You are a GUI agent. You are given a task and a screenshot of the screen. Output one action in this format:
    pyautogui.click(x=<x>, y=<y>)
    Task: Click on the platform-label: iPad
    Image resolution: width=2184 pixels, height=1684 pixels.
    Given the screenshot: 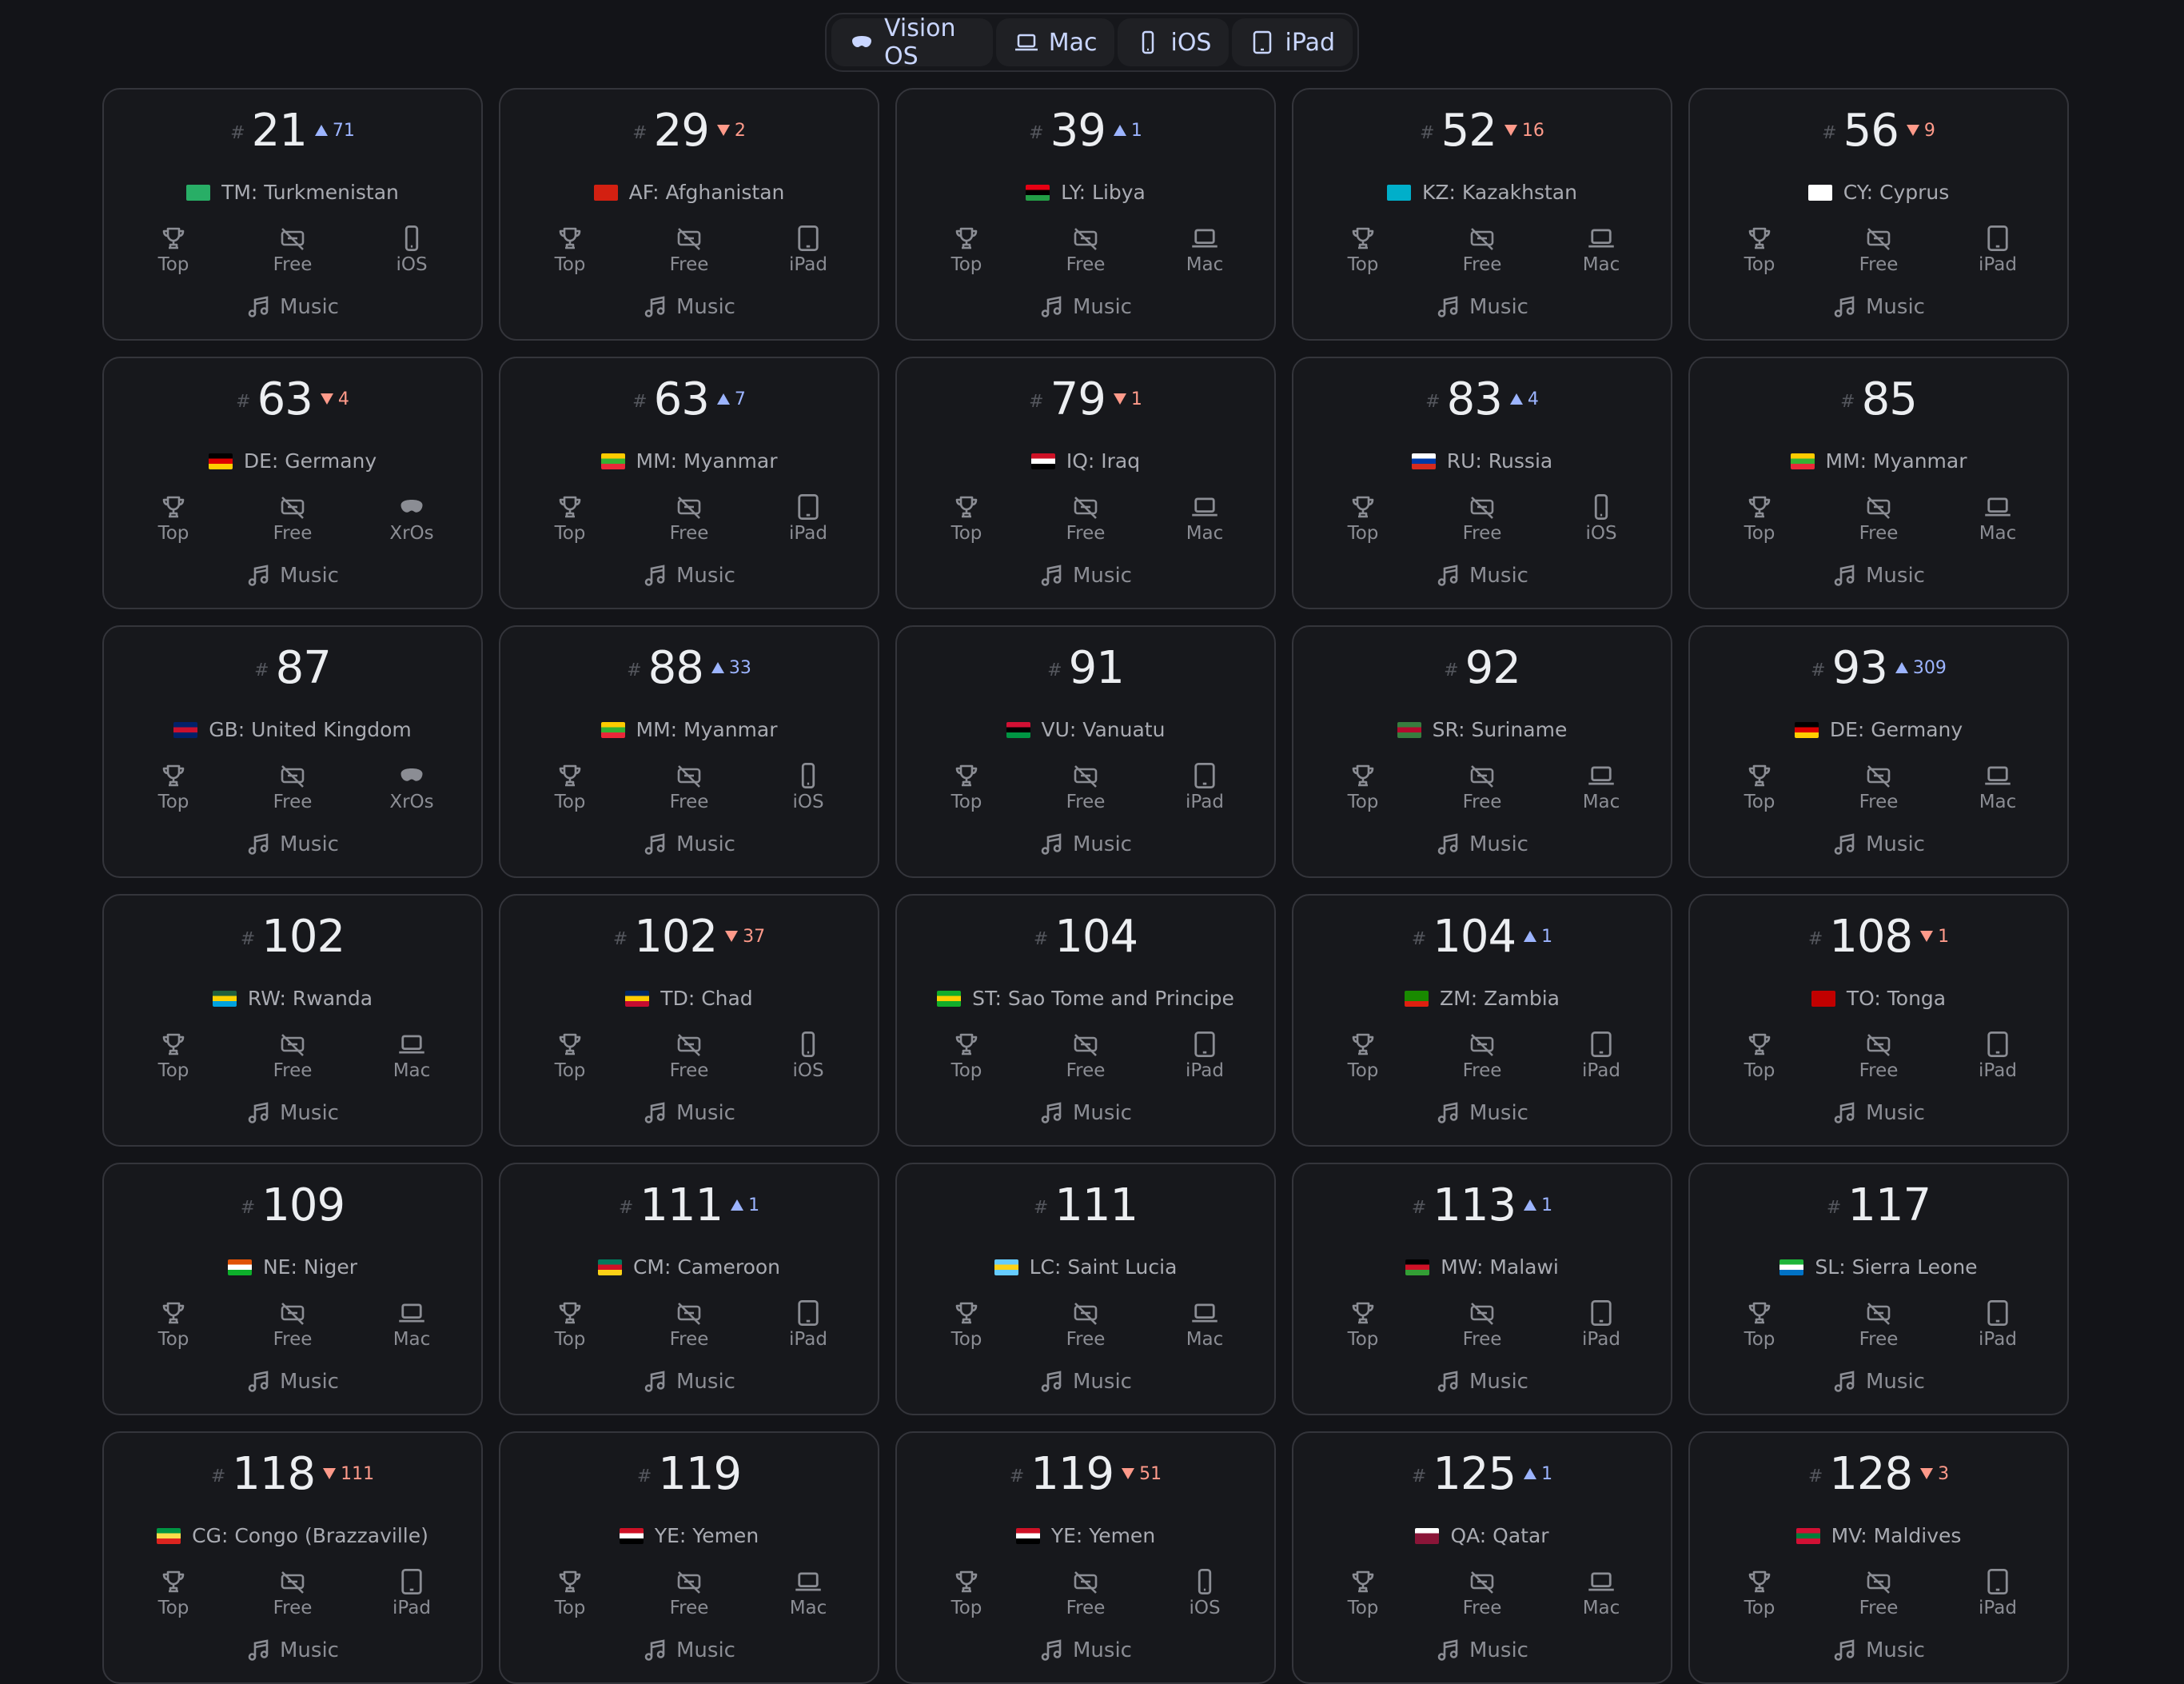 What is the action you would take?
    pyautogui.click(x=1601, y=1070)
    